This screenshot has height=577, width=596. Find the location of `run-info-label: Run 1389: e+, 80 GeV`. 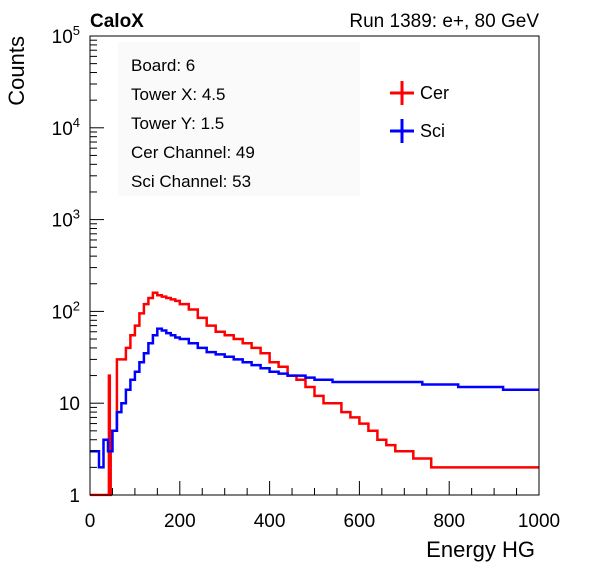

run-info-label: Run 1389: e+, 80 GeV is located at coordinates (444, 21).